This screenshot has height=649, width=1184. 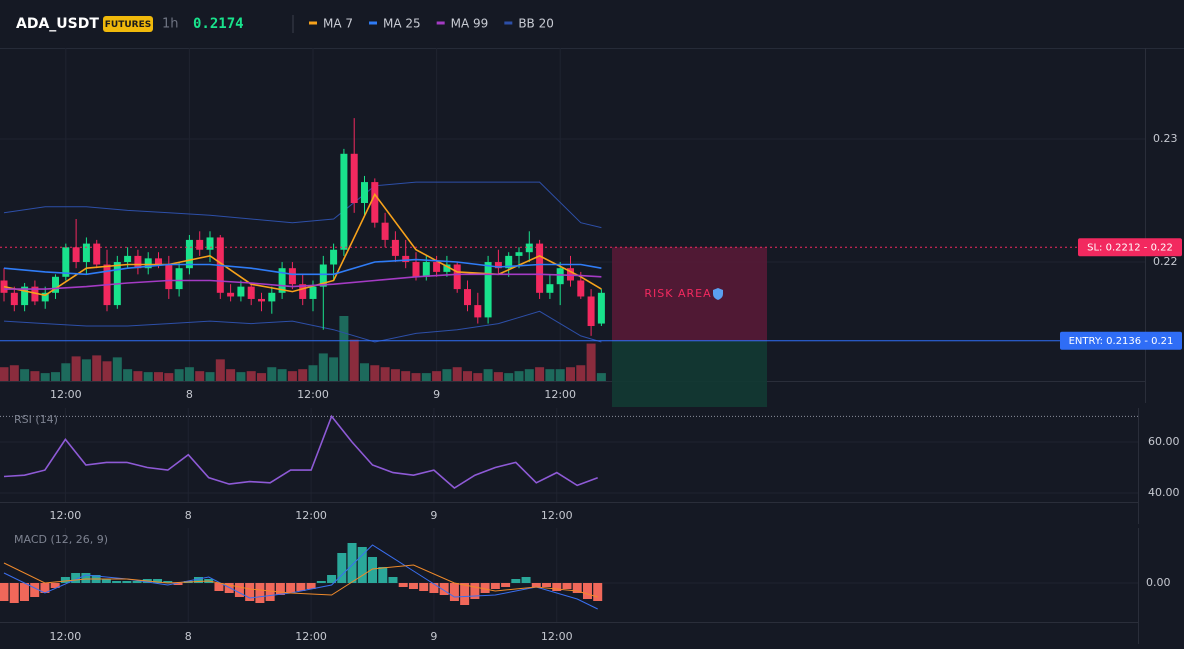 What do you see at coordinates (1130, 247) in the screenshot?
I see `stop-loss-label: SL: 0.2212 - 0.22` at bounding box center [1130, 247].